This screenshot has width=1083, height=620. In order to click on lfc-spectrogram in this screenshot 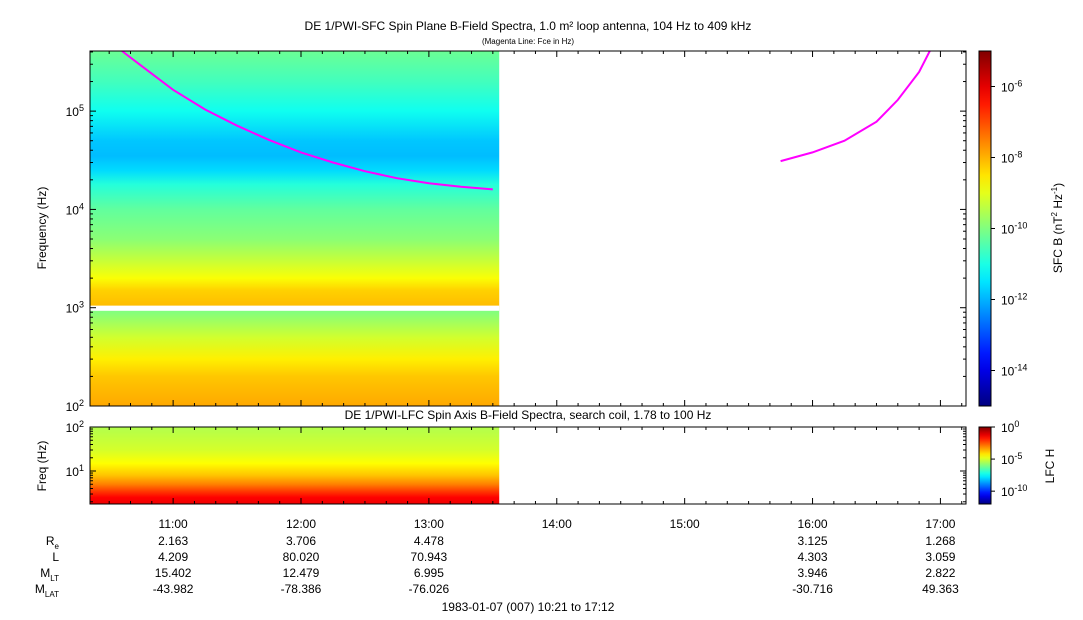, I will do `click(295, 465)`.